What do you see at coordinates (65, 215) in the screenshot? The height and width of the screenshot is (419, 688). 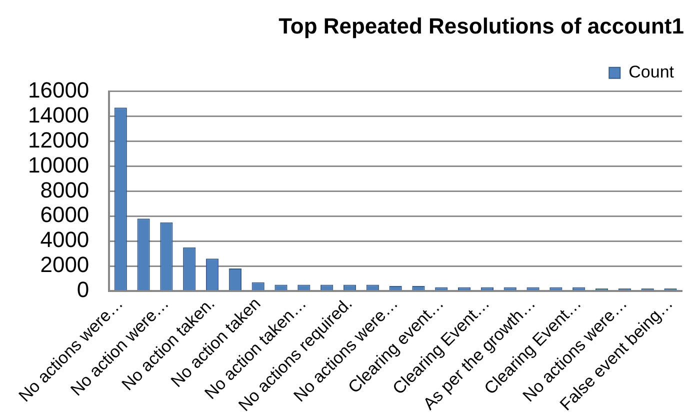 I see `y-tick-label: 6000` at bounding box center [65, 215].